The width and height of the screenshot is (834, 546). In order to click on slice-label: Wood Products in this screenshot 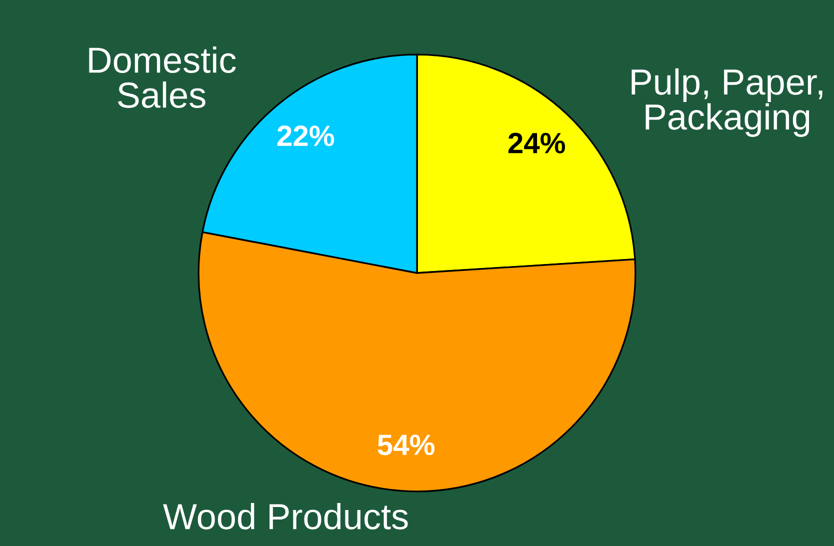, I will do `click(285, 516)`.